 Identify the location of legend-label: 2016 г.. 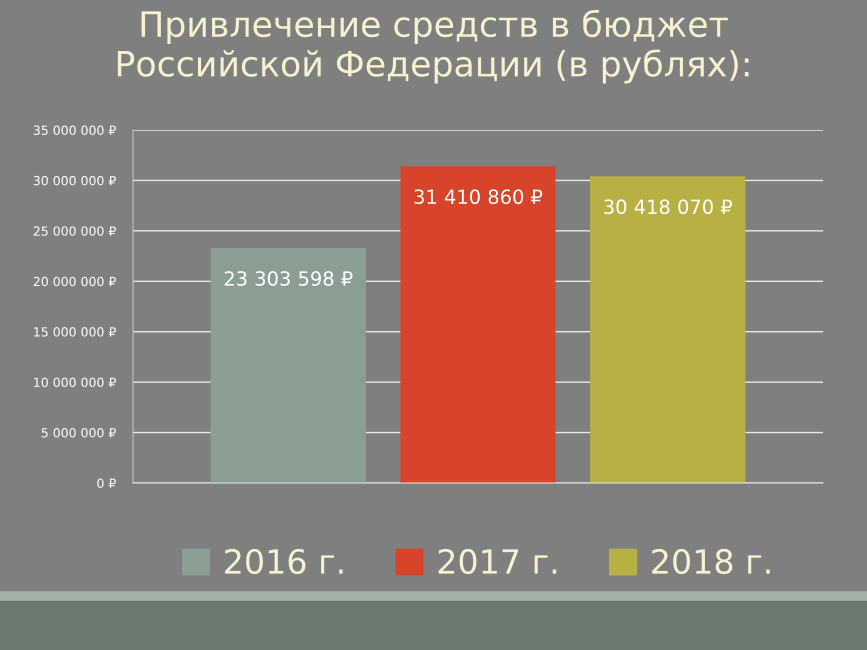
(284, 561).